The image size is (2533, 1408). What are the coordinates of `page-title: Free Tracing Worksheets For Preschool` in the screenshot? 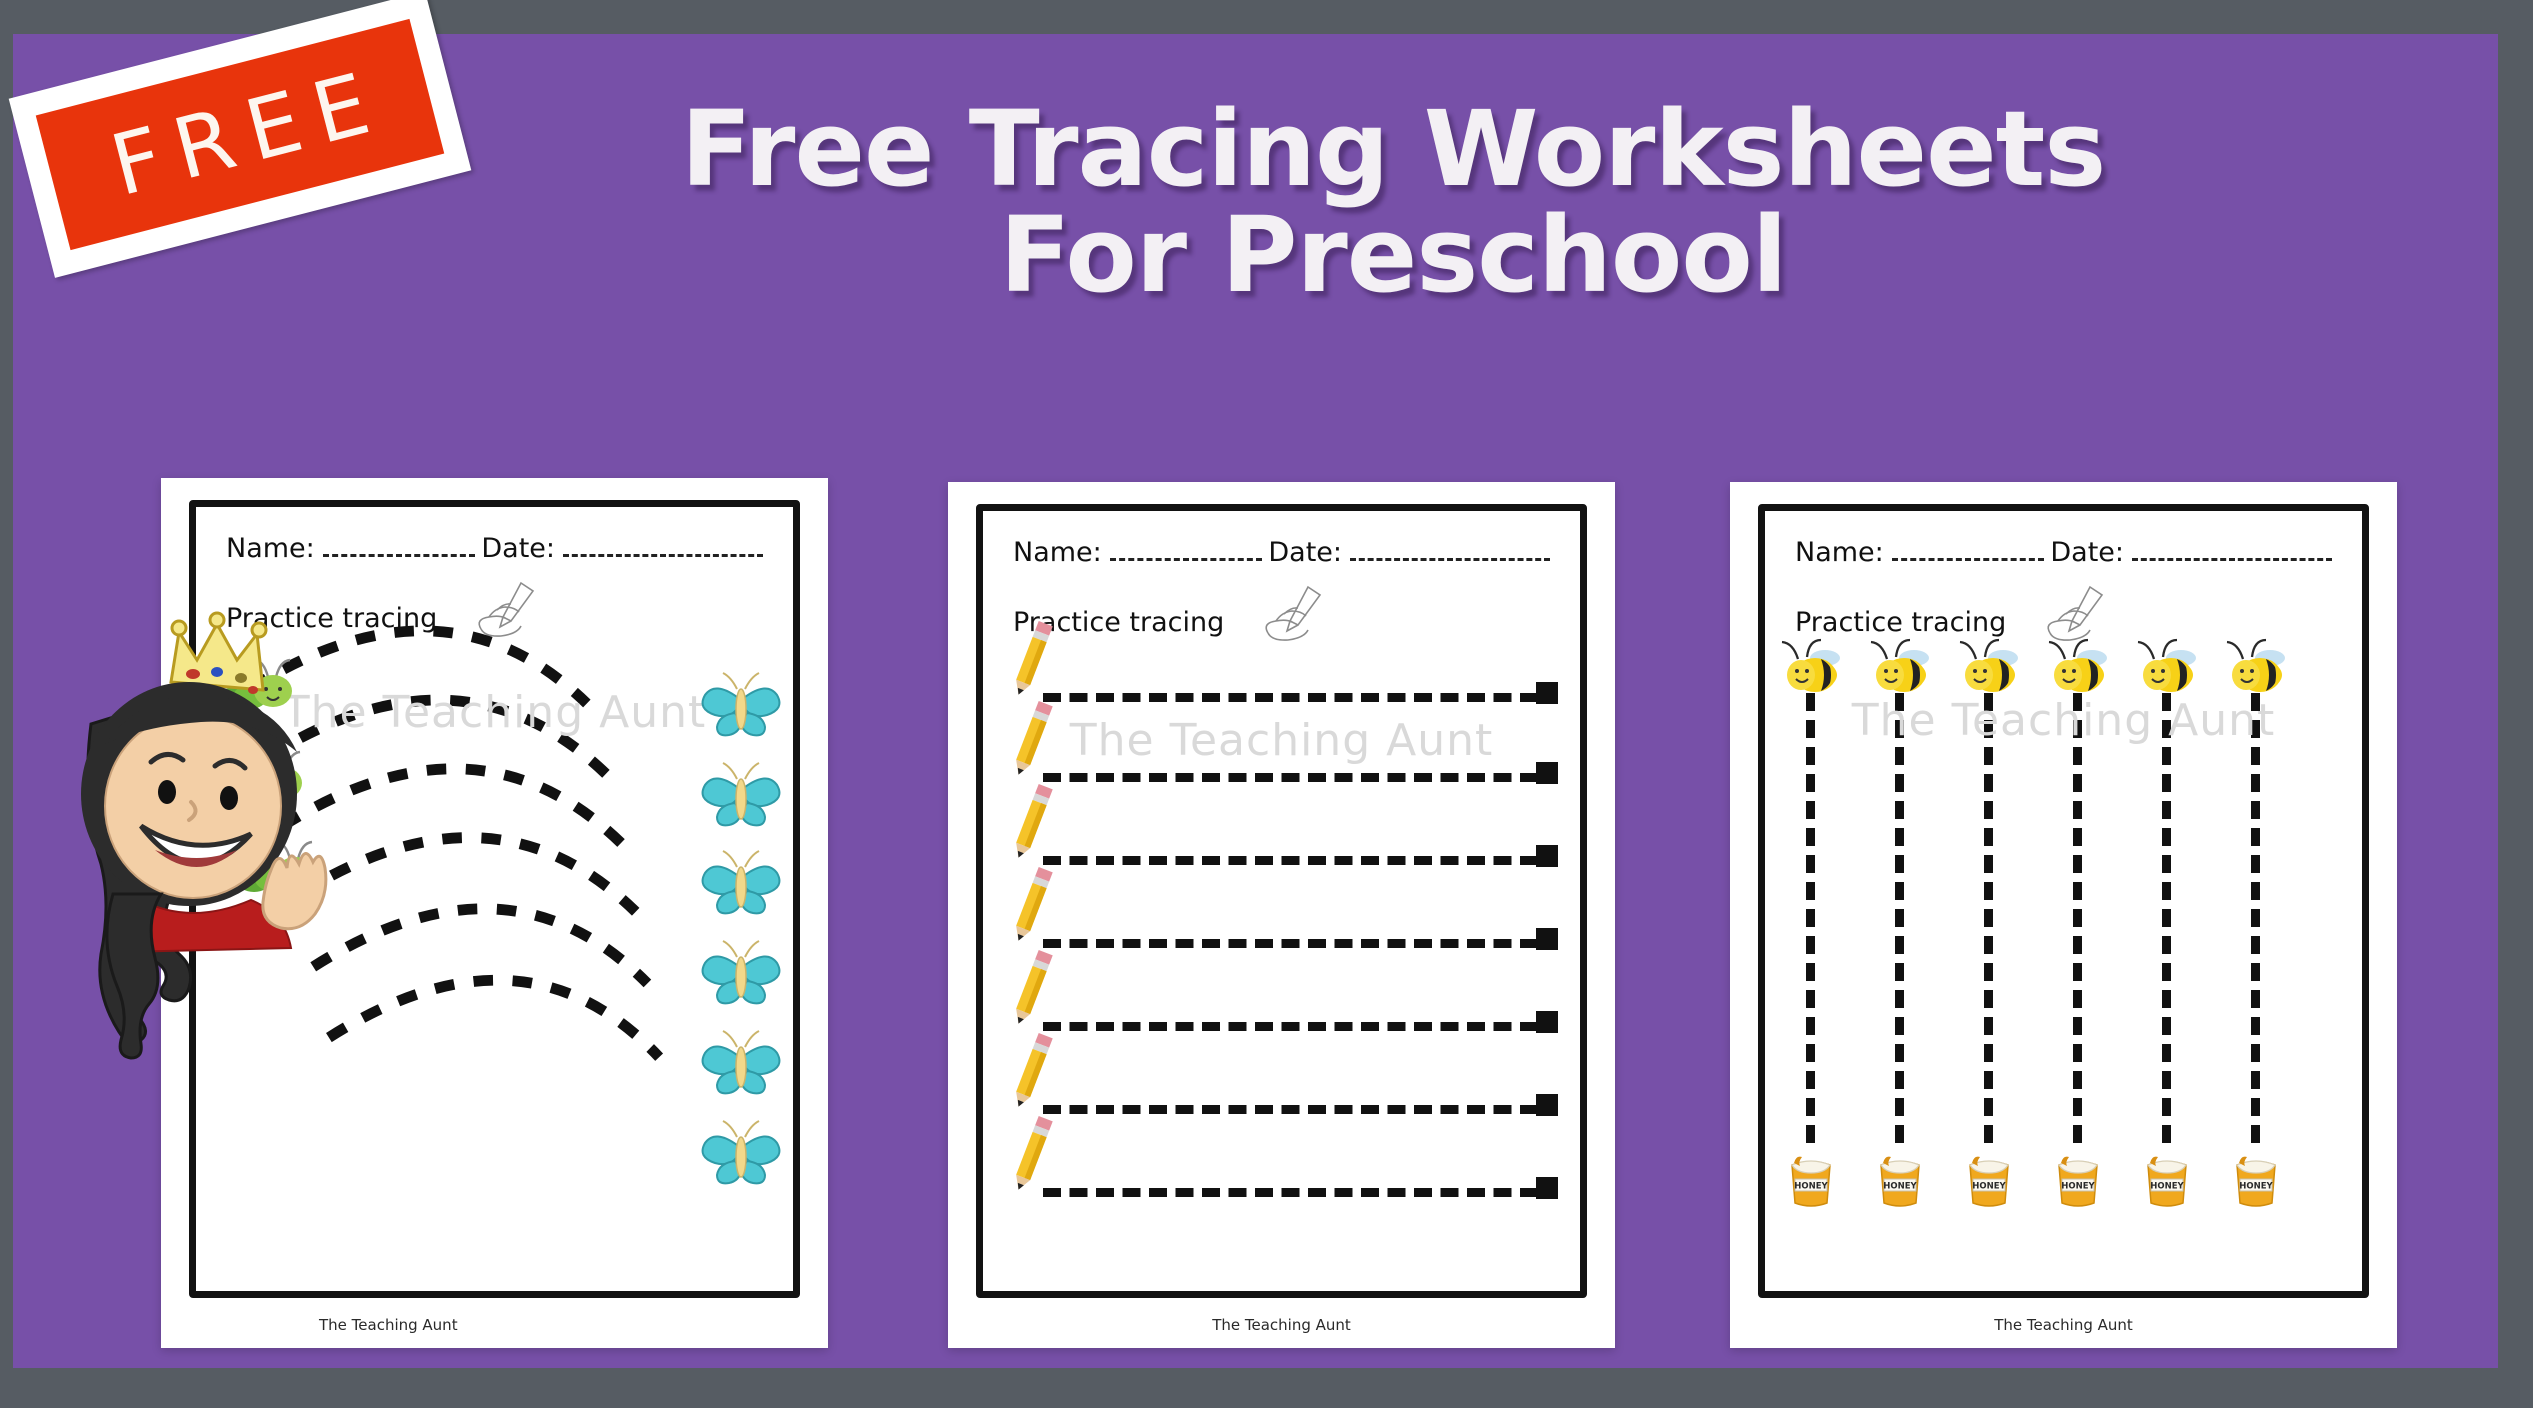 It's located at (1393, 202).